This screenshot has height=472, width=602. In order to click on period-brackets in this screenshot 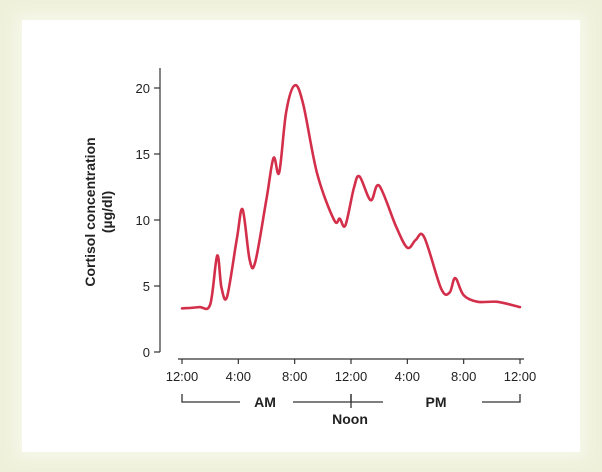, I will do `click(351, 401)`.